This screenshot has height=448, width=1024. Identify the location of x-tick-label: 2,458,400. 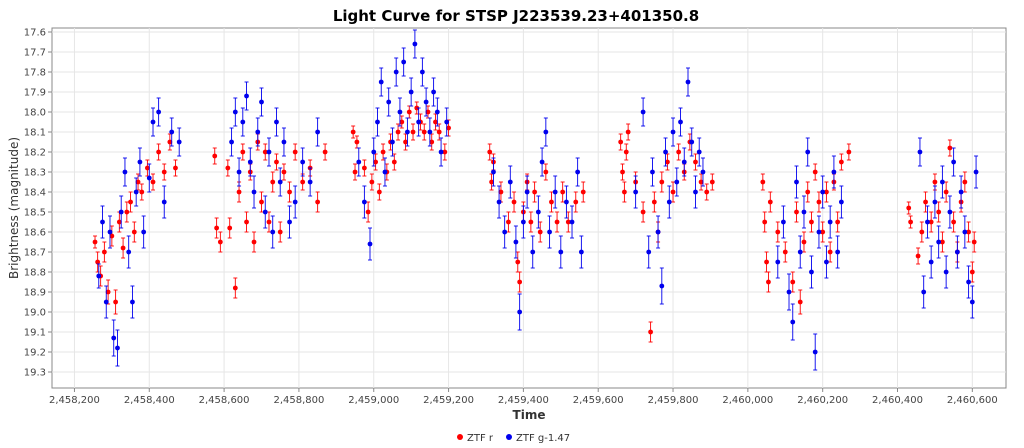
(149, 400).